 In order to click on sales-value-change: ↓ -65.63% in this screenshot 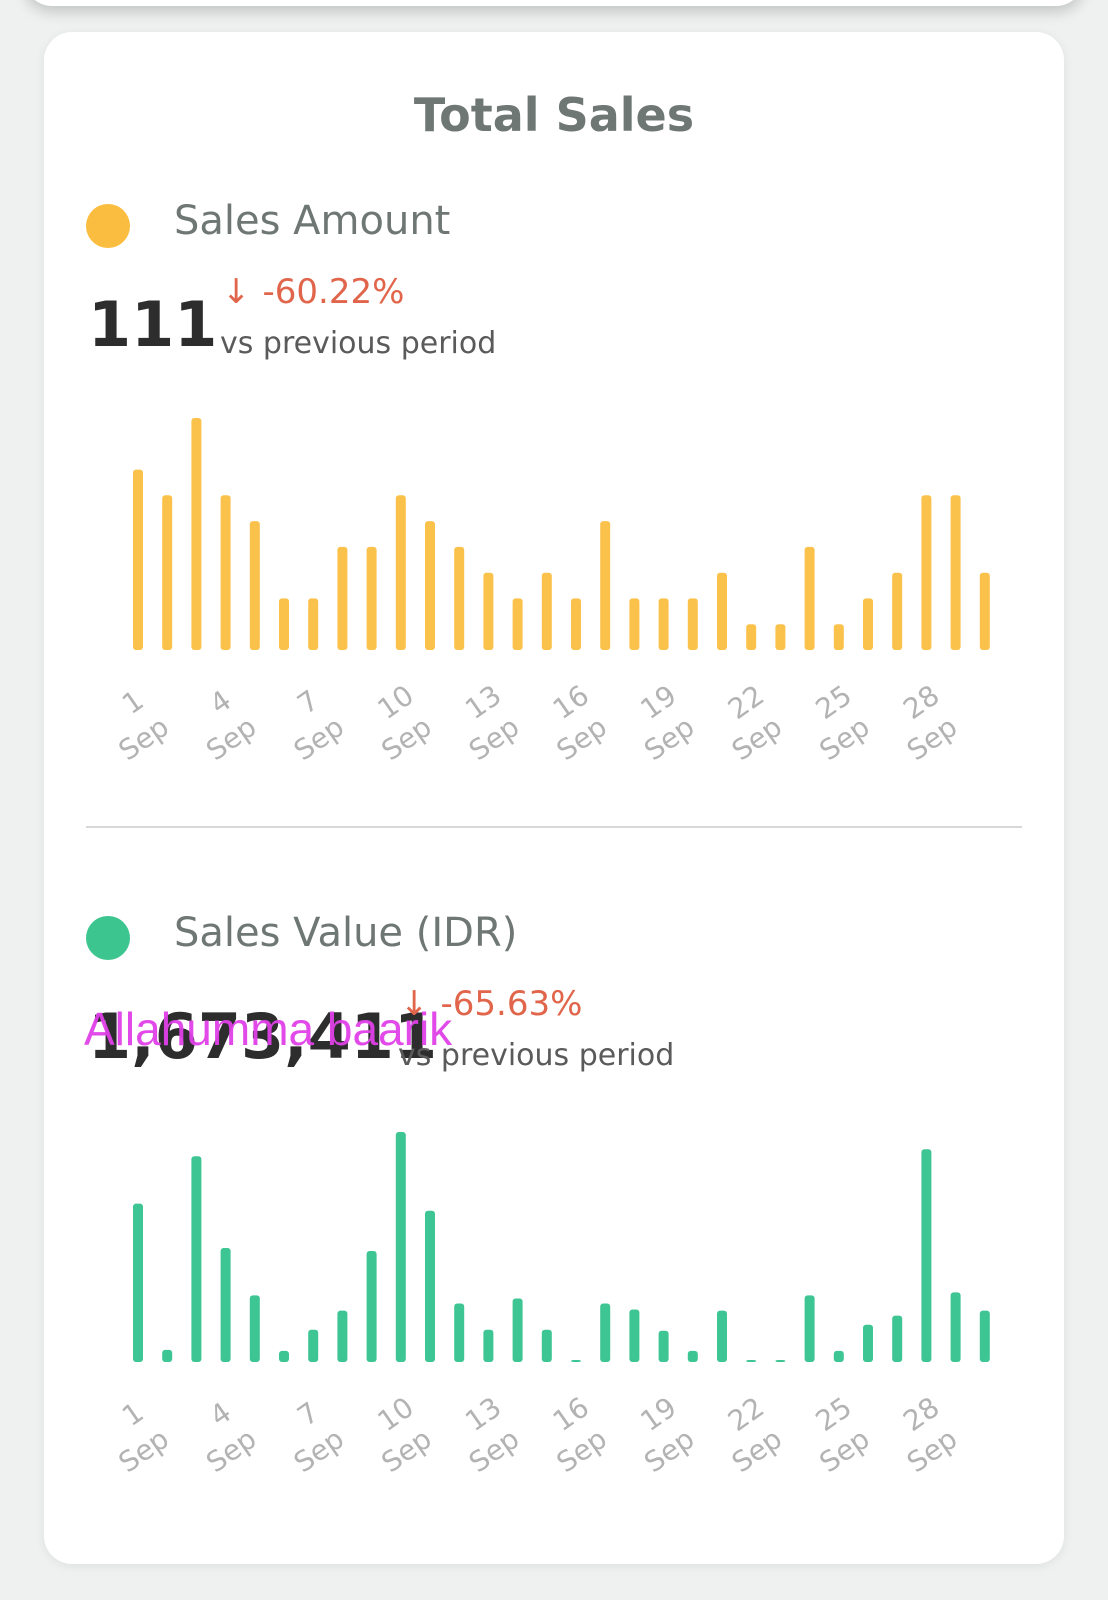, I will do `click(491, 1004)`.